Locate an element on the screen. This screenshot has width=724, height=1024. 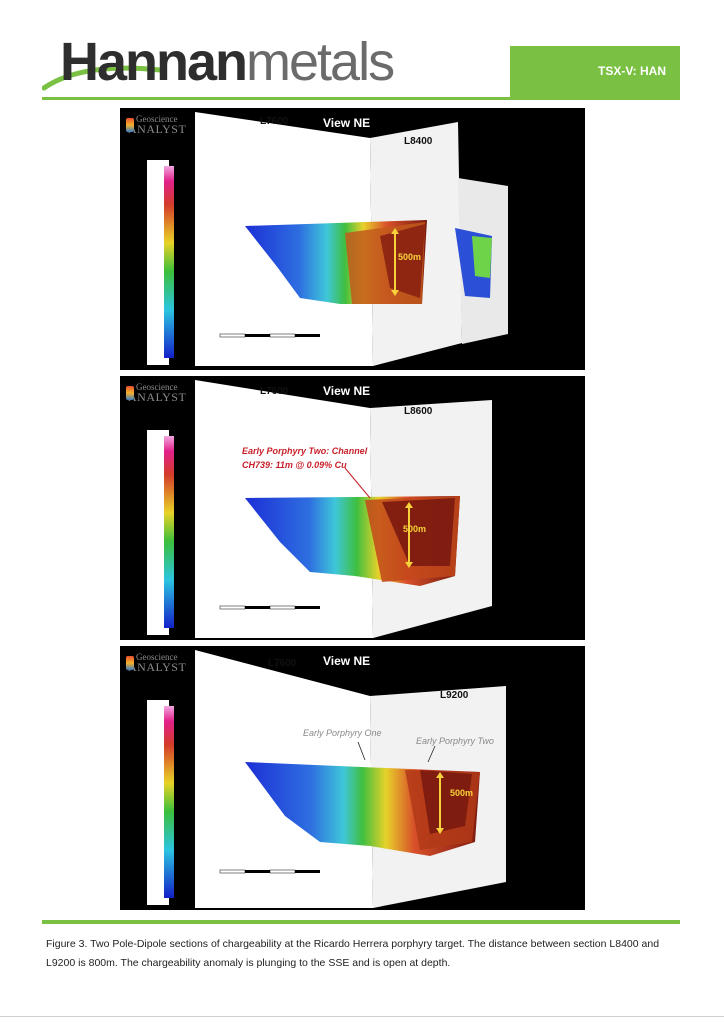
brand-name: Hannanmetals is located at coordinates (227, 62).